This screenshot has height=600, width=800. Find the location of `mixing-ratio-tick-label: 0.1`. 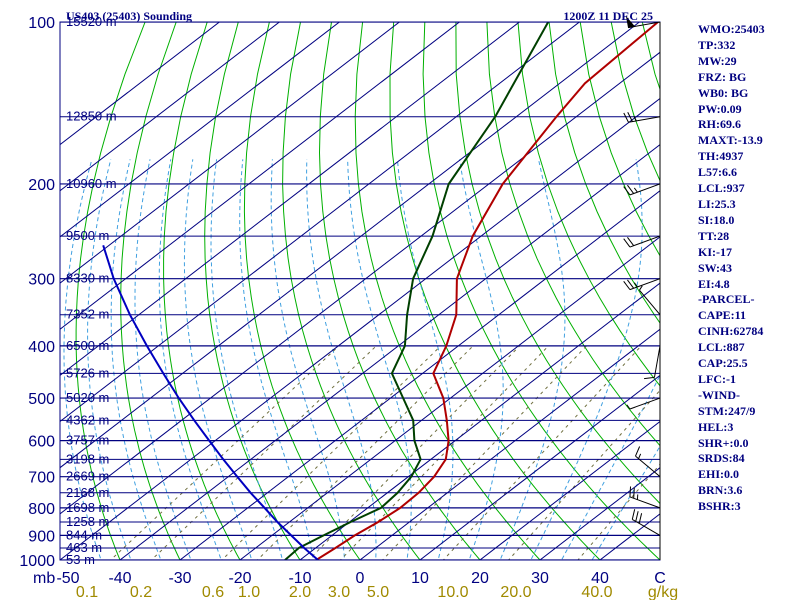

mixing-ratio-tick-label: 0.1 is located at coordinates (87, 592).